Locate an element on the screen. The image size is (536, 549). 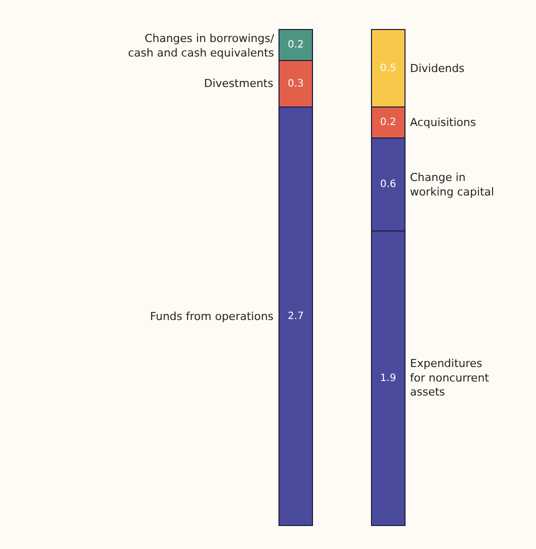
series-label: Expenditures for noncurrent assets is located at coordinates (450, 378).